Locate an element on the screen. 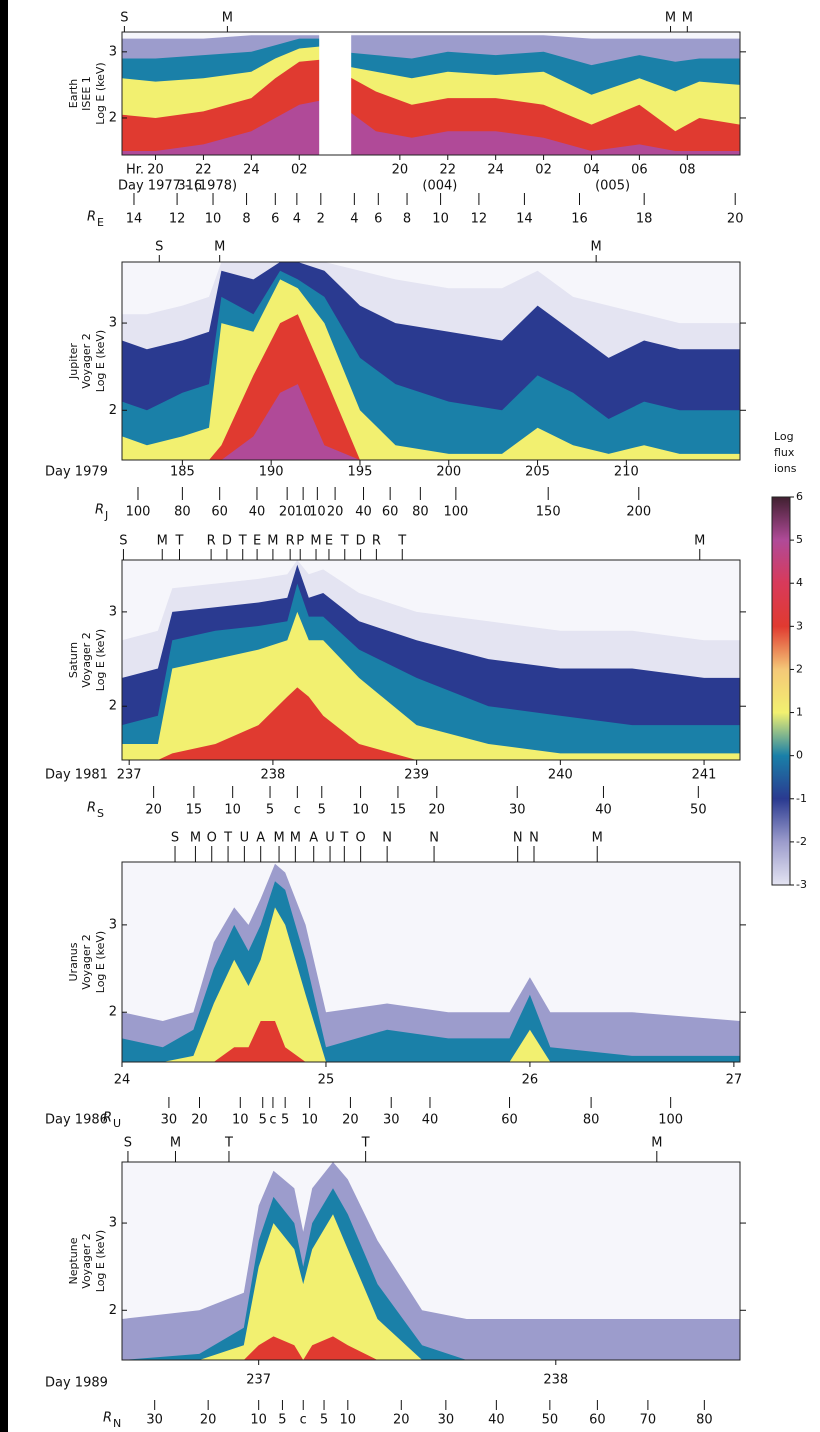 This screenshot has width=820, height=1432. x-tick-label: 06 is located at coordinates (639, 170).